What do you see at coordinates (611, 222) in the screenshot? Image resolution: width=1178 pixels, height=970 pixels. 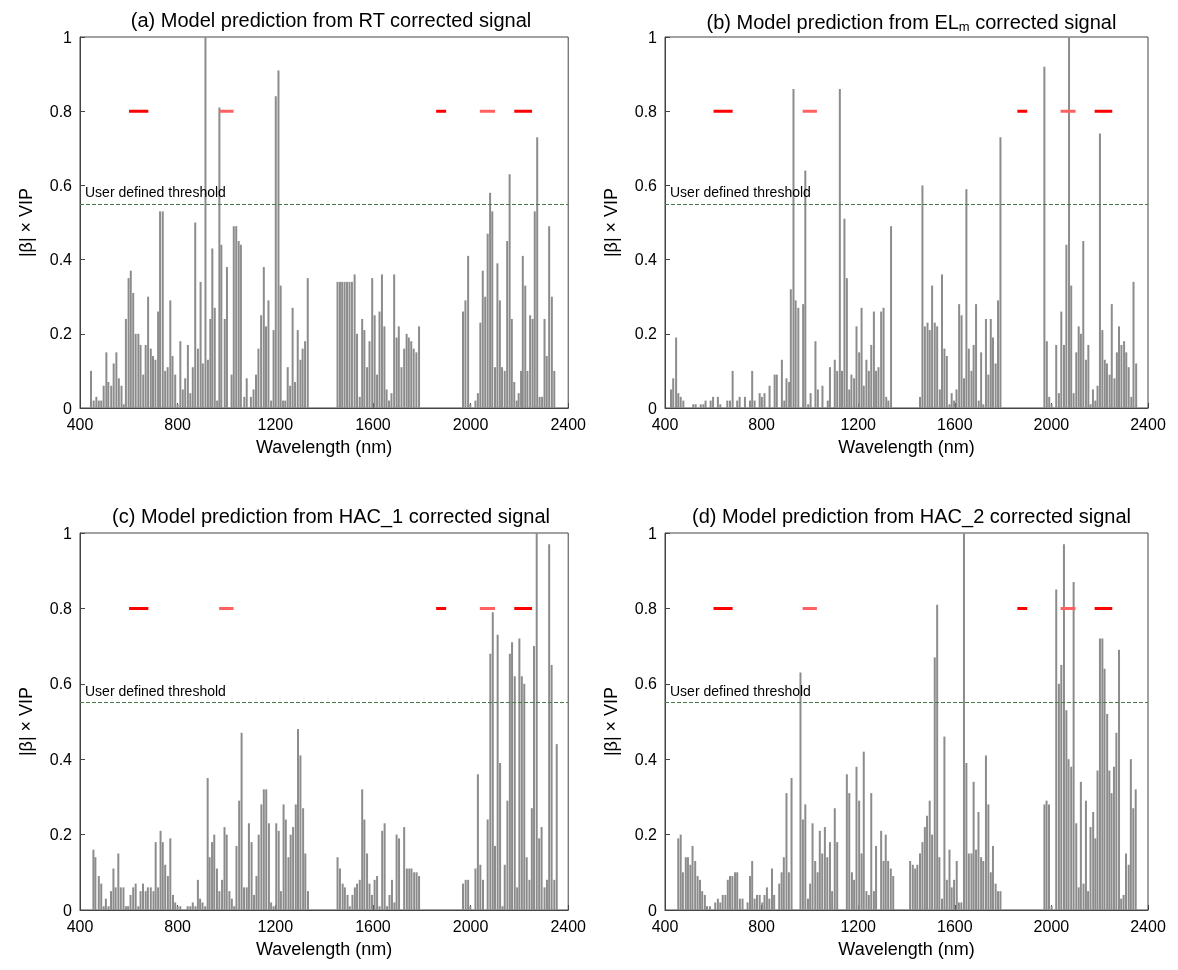 I see `y-axis-title: |β| × VIP` at bounding box center [611, 222].